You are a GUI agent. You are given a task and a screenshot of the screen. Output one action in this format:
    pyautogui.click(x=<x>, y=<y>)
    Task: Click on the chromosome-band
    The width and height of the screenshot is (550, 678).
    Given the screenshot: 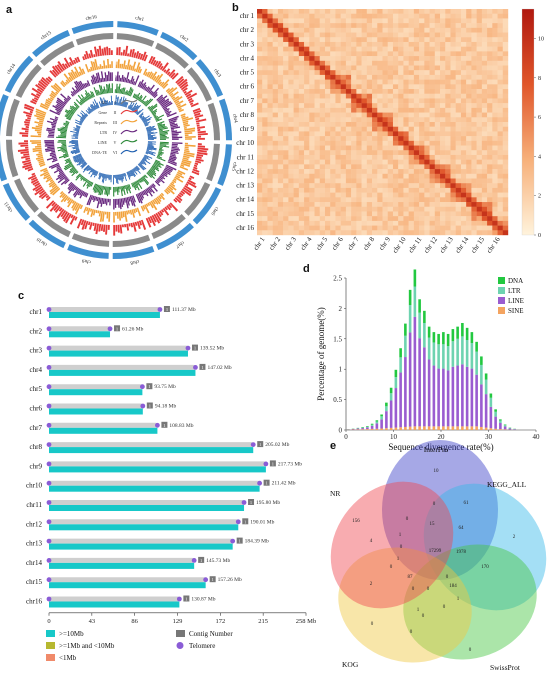 What is the action you would take?
    pyautogui.click(x=225, y=119)
    